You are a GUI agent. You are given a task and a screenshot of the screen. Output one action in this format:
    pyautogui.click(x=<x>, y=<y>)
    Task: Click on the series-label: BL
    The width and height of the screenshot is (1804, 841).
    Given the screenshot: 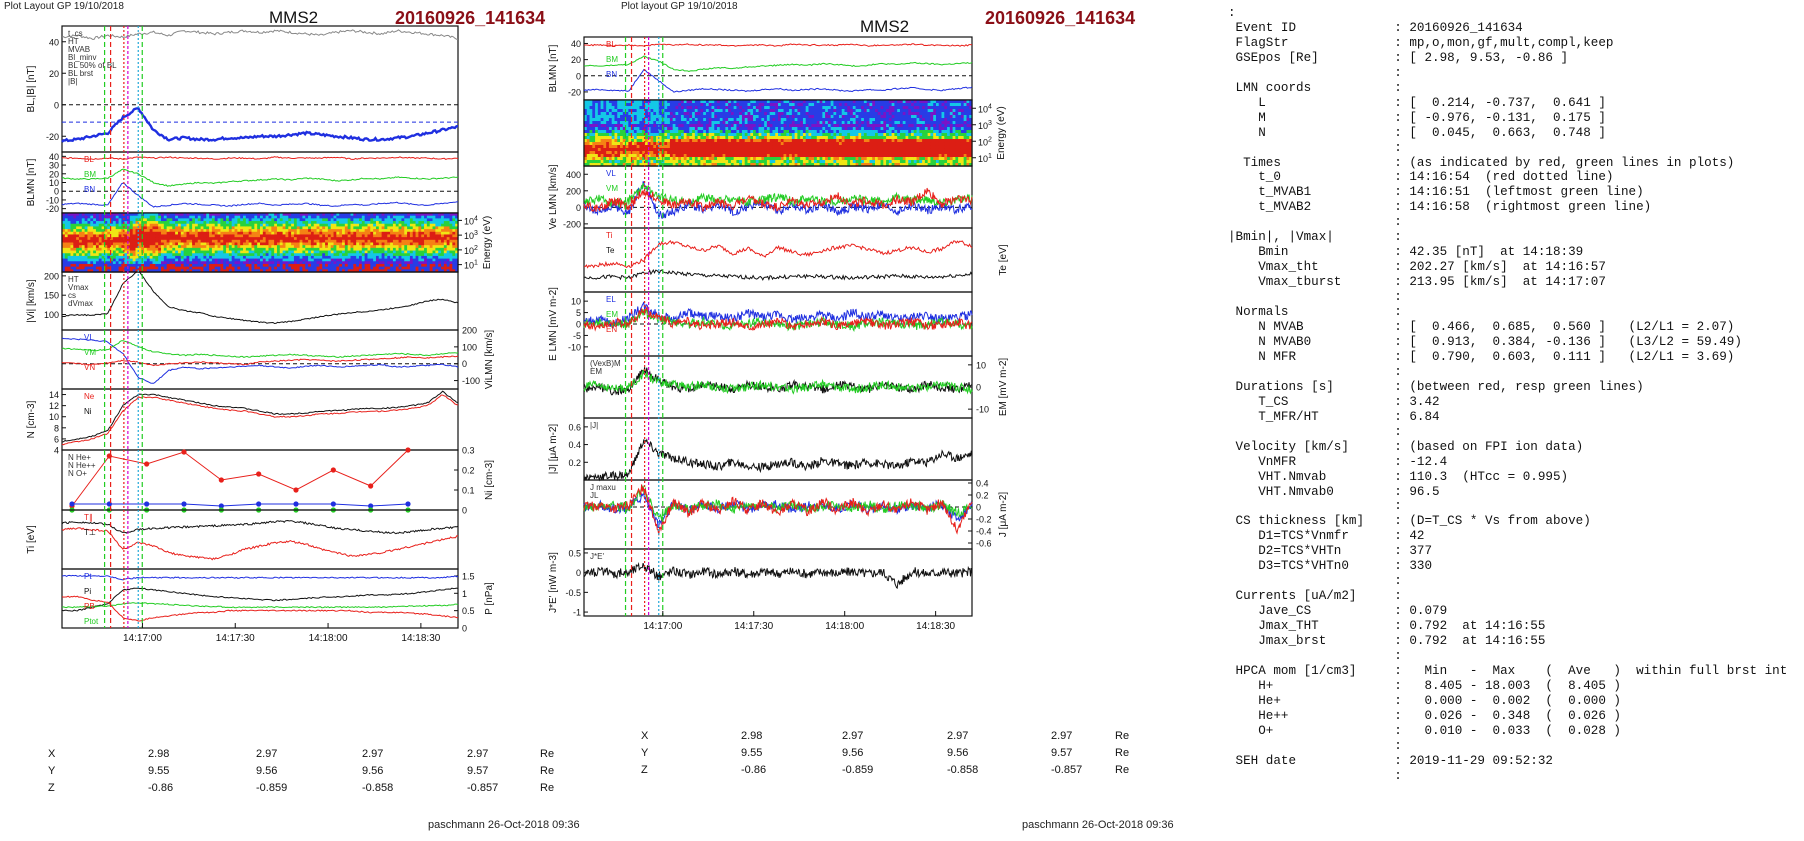 What is the action you would take?
    pyautogui.click(x=89, y=159)
    